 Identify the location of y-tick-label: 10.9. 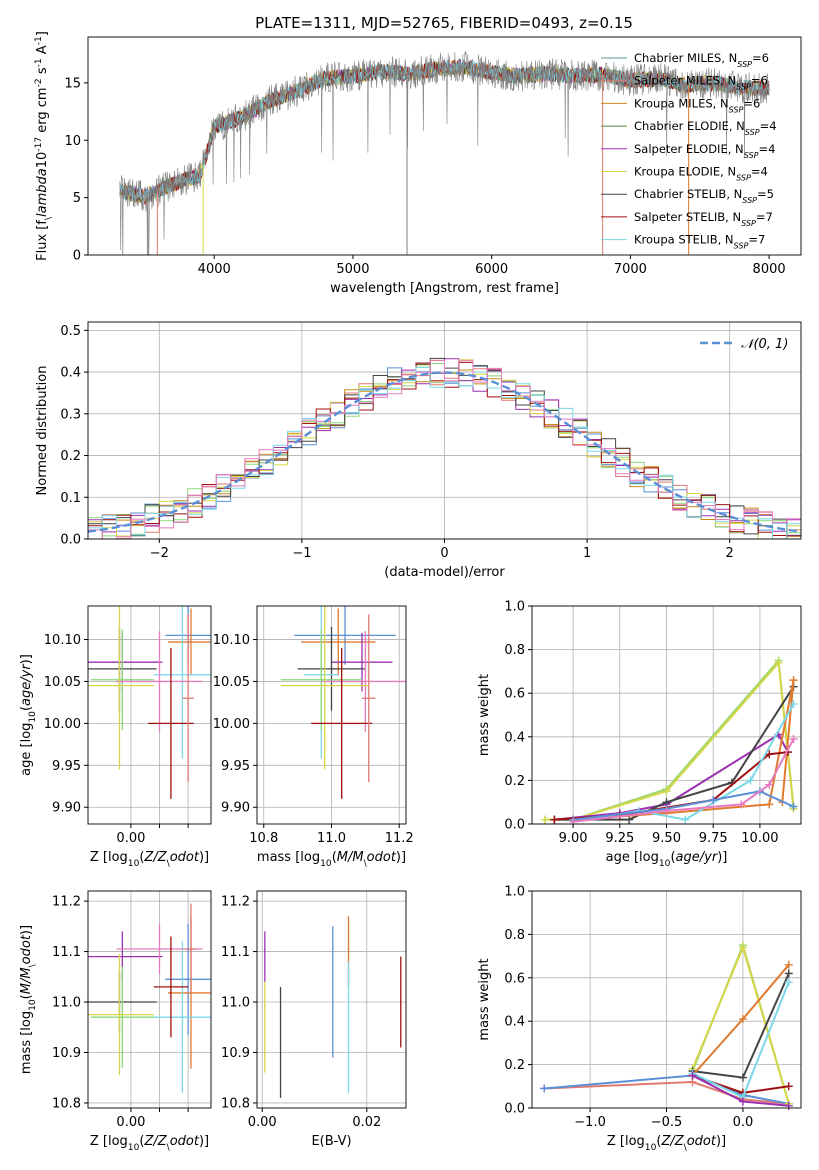
(66, 1053).